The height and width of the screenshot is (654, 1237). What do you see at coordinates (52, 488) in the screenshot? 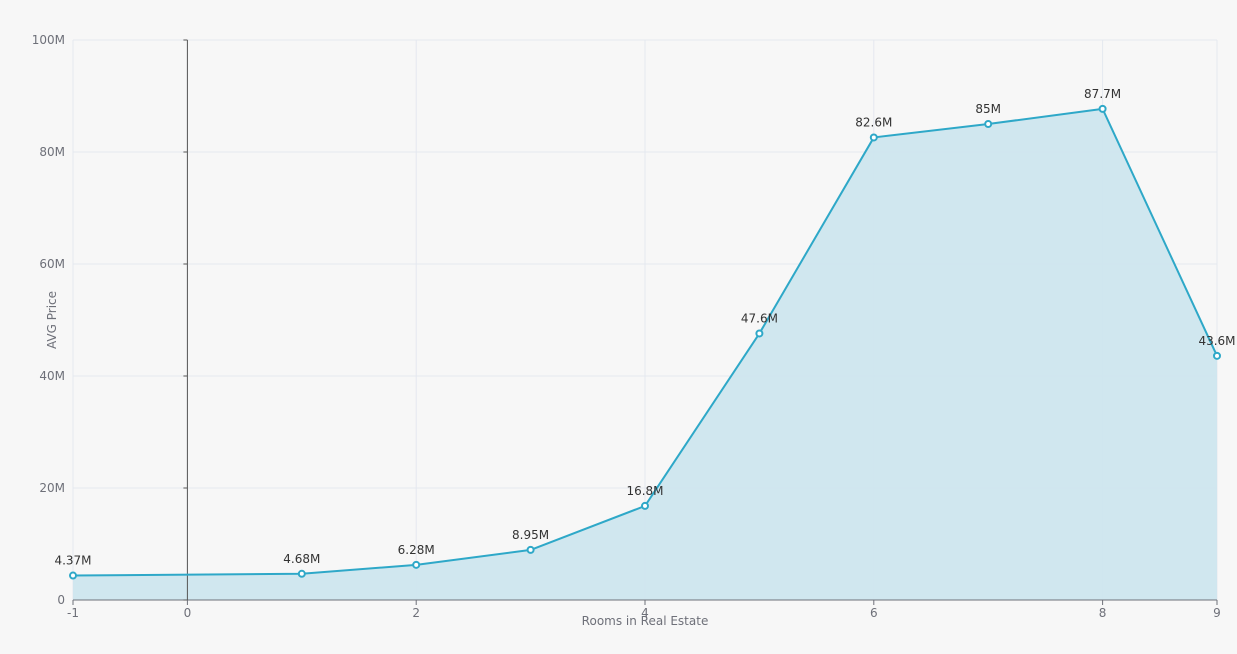
I see `y-tick-label: 20M` at bounding box center [52, 488].